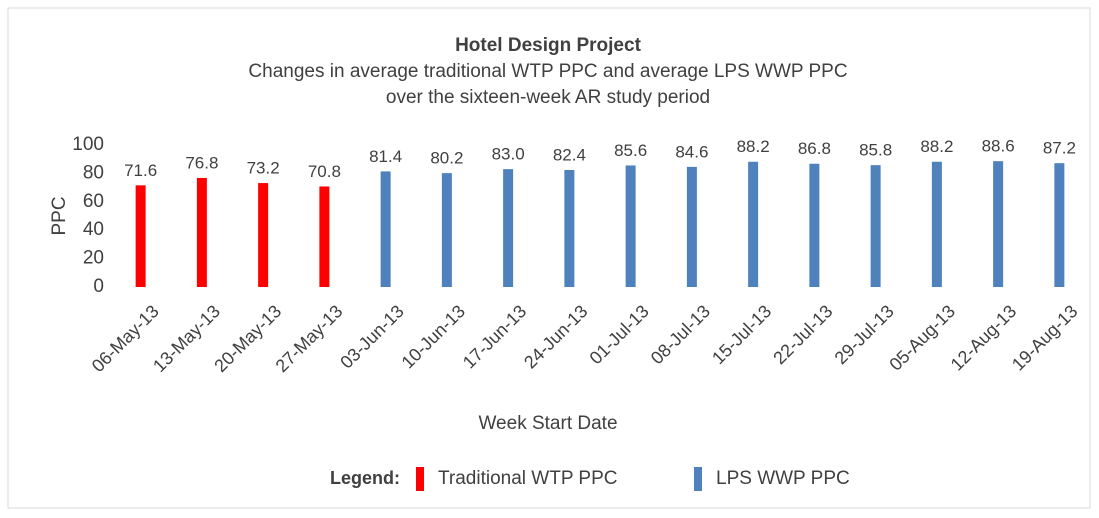 The width and height of the screenshot is (1099, 518). Describe the element at coordinates (548, 97) in the screenshot. I see `chart-subtitle: over the sixteen-week AR study period` at that location.